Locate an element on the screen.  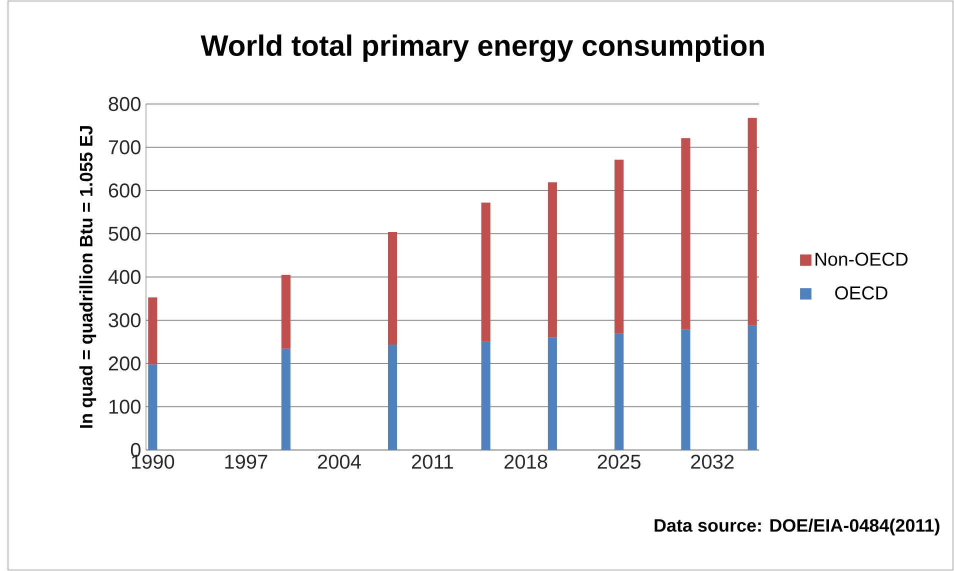
x-tick-label: 2004 is located at coordinates (339, 461).